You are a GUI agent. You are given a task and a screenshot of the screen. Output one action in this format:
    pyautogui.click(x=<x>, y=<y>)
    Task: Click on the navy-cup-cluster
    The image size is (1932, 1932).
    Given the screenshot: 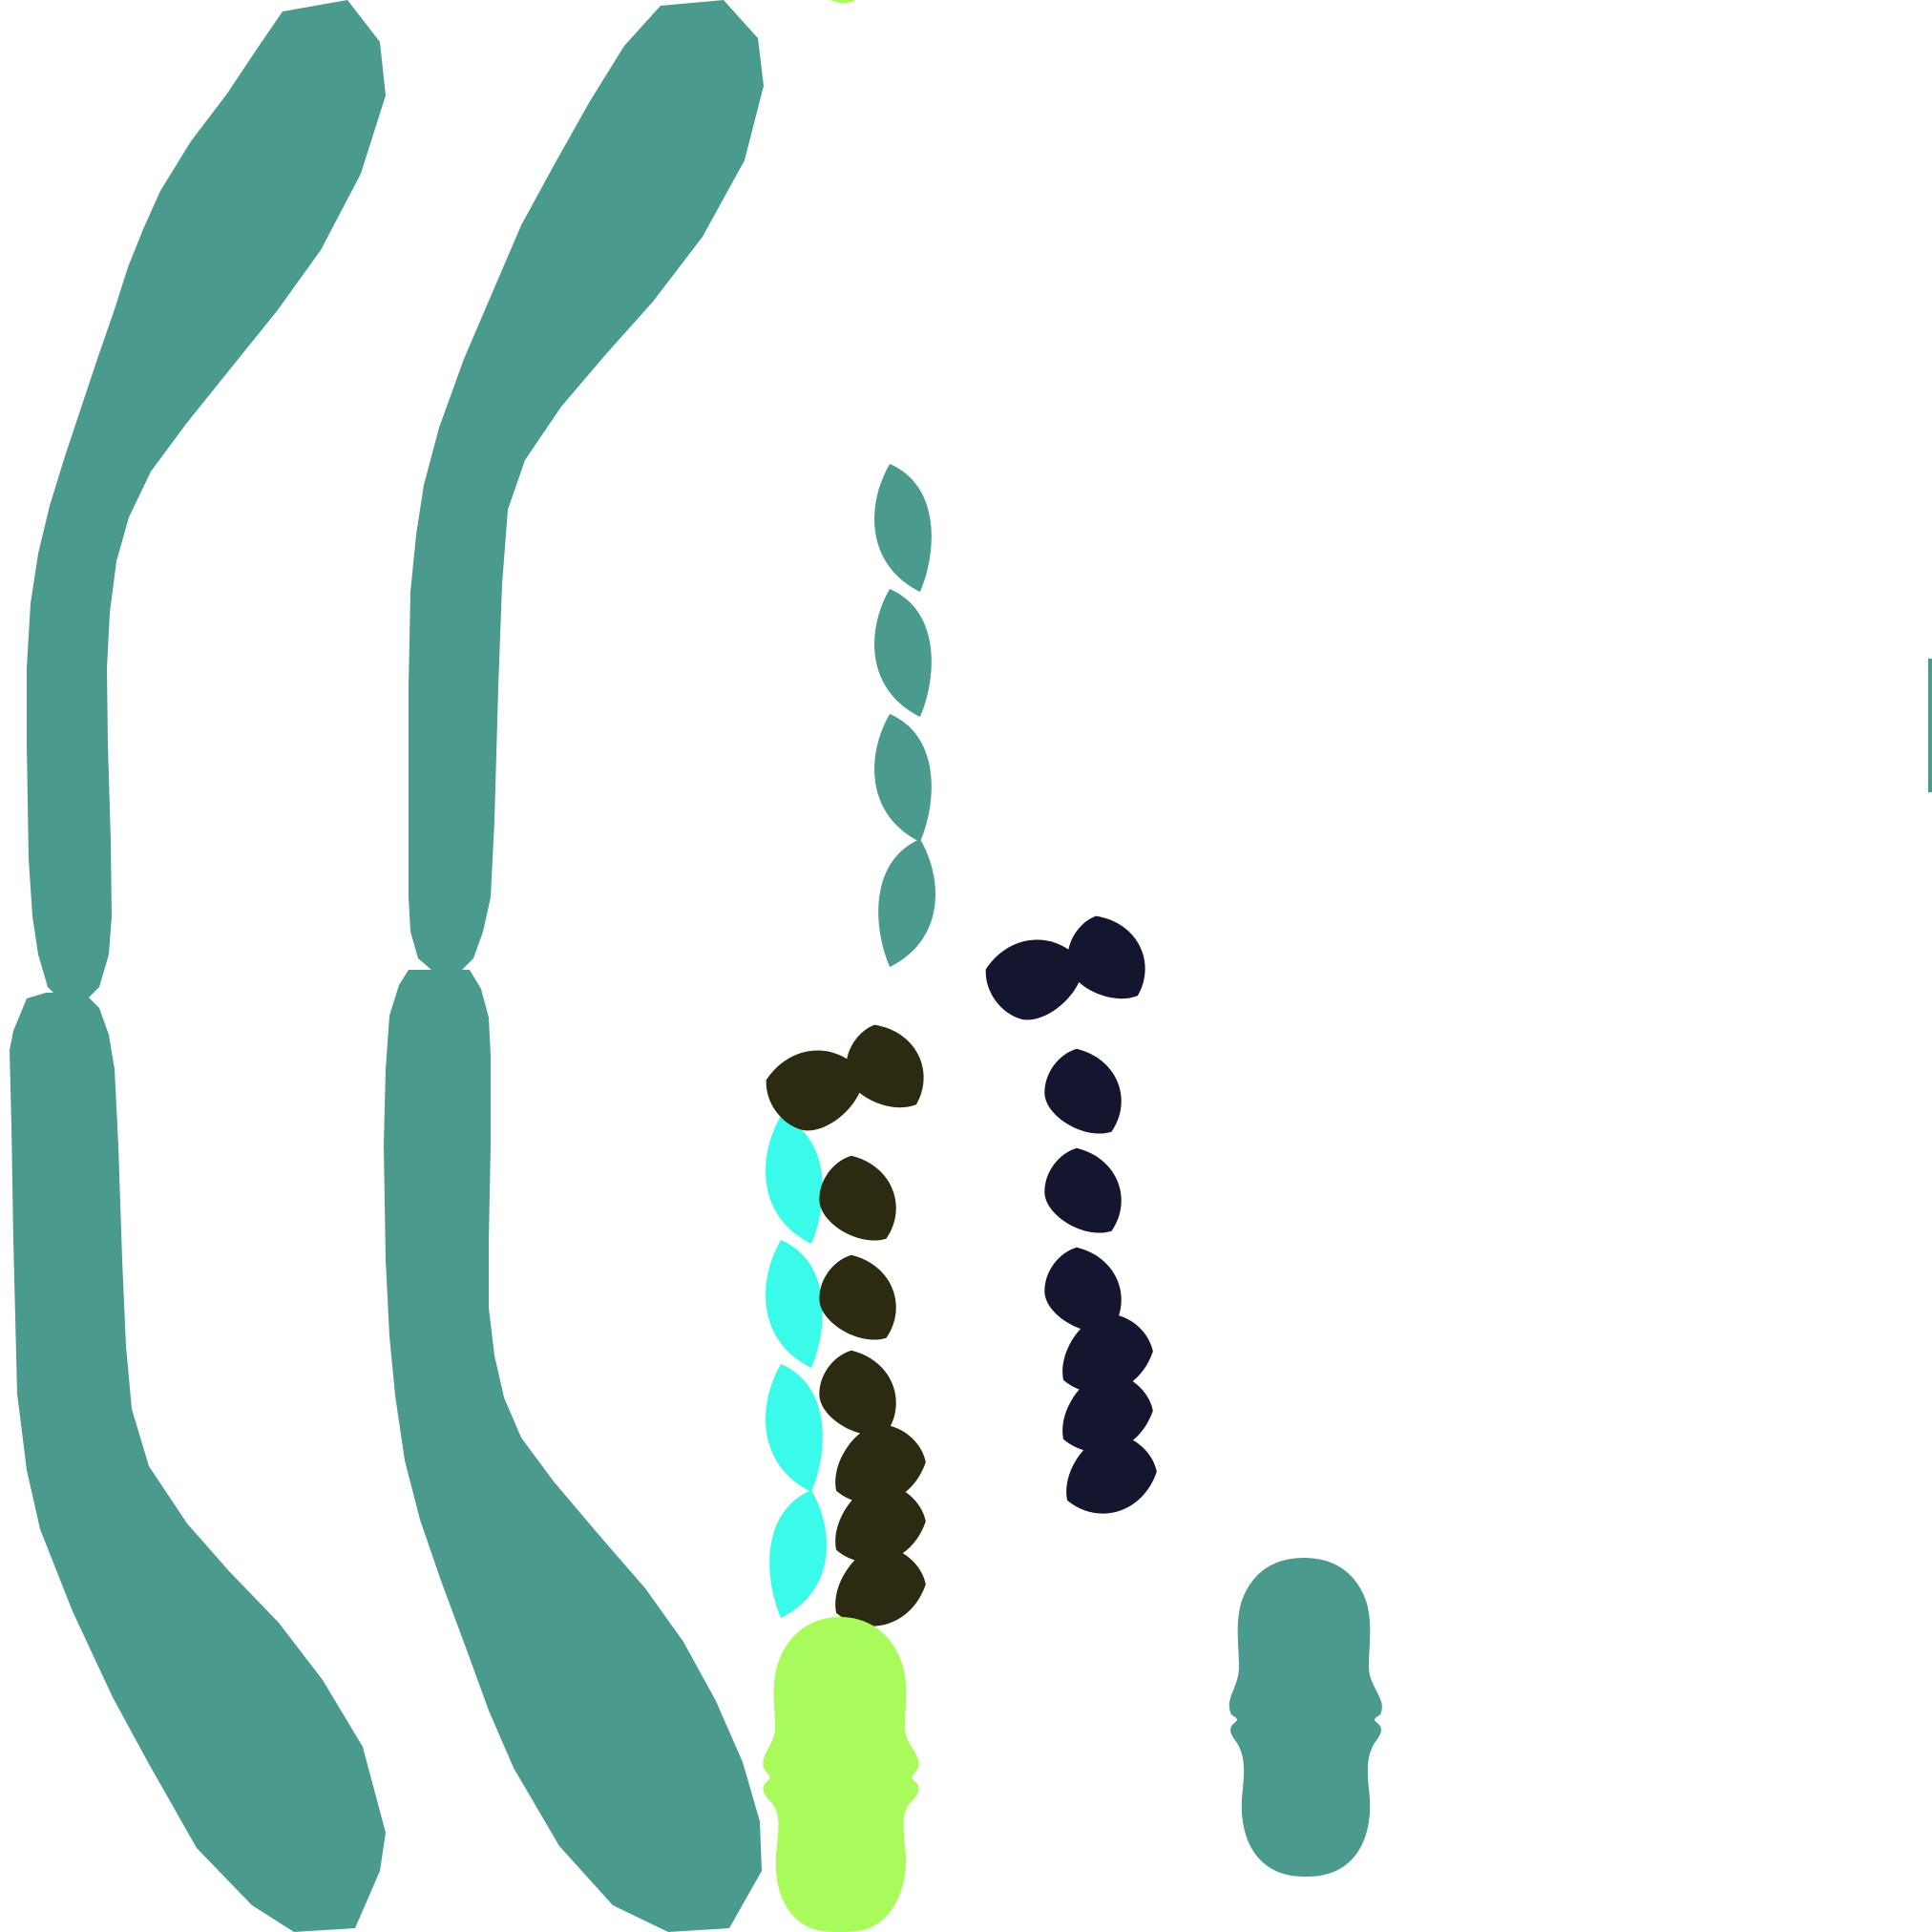 What is the action you would take?
    pyautogui.click(x=1071, y=1215)
    